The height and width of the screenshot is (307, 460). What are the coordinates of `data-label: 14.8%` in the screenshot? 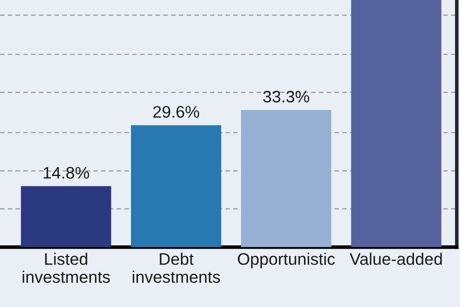 It's located at (67, 172).